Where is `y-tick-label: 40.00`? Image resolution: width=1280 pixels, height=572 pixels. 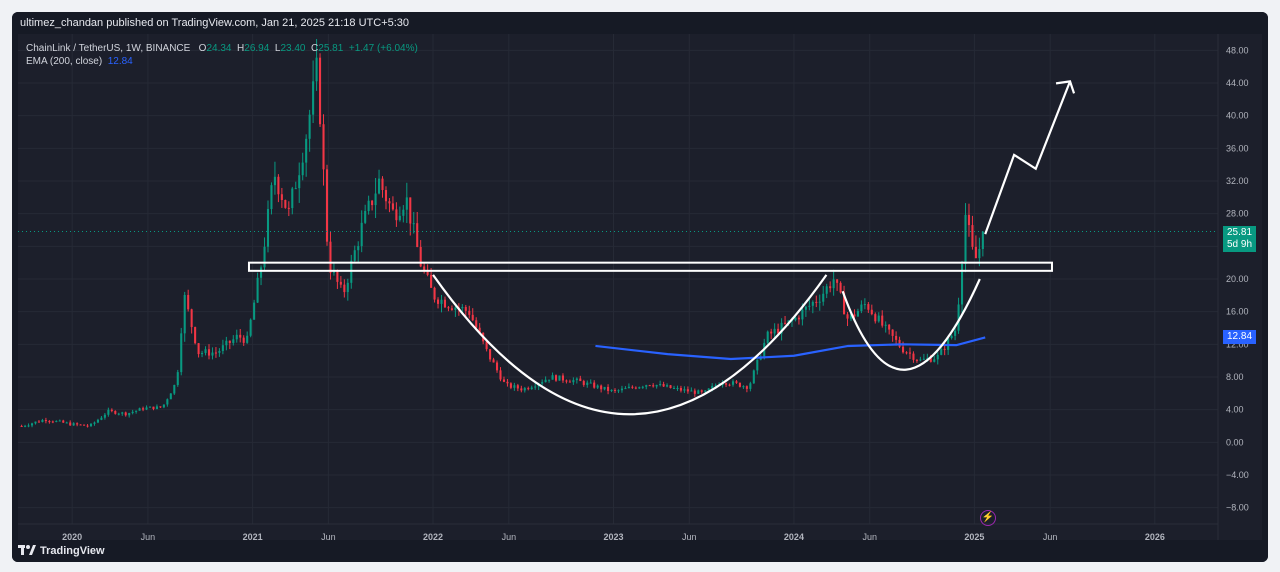 y-tick-label: 40.00 is located at coordinates (1237, 116).